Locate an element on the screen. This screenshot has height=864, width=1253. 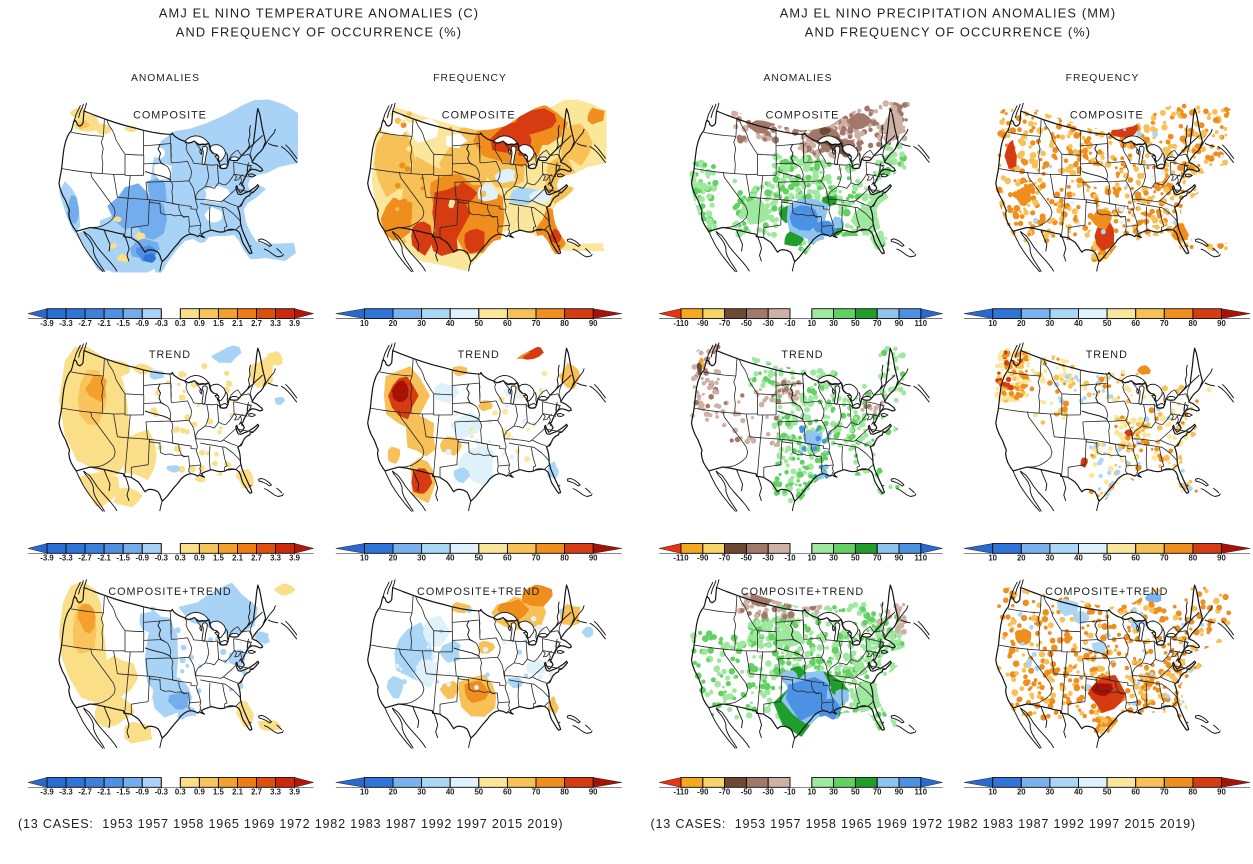
svg-text:AMJ EL NINO TEMPERATURE ANOMAL: AMJ EL NINO TEMPERATURE ANOMALIES (C) is located at coordinates (319, 13).